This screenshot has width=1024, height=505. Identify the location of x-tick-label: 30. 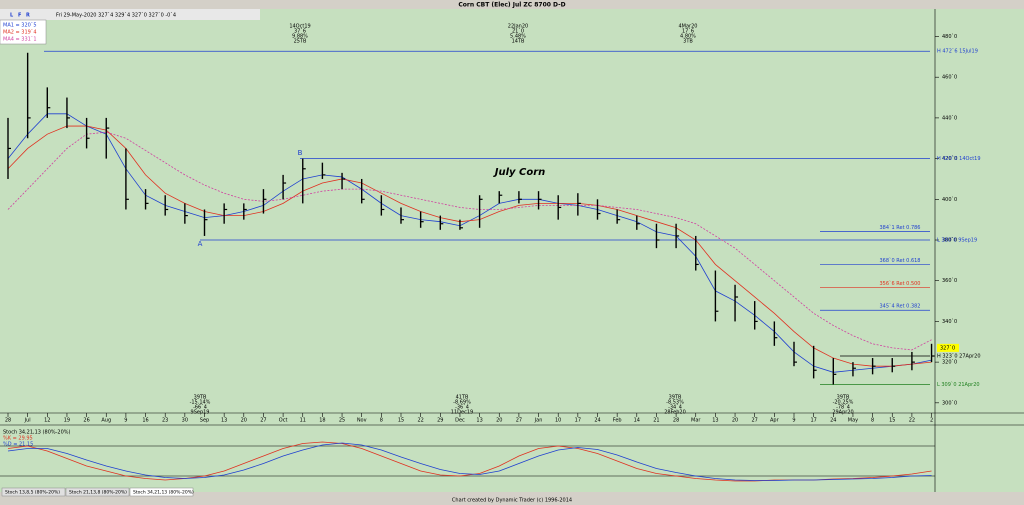
(185, 421).